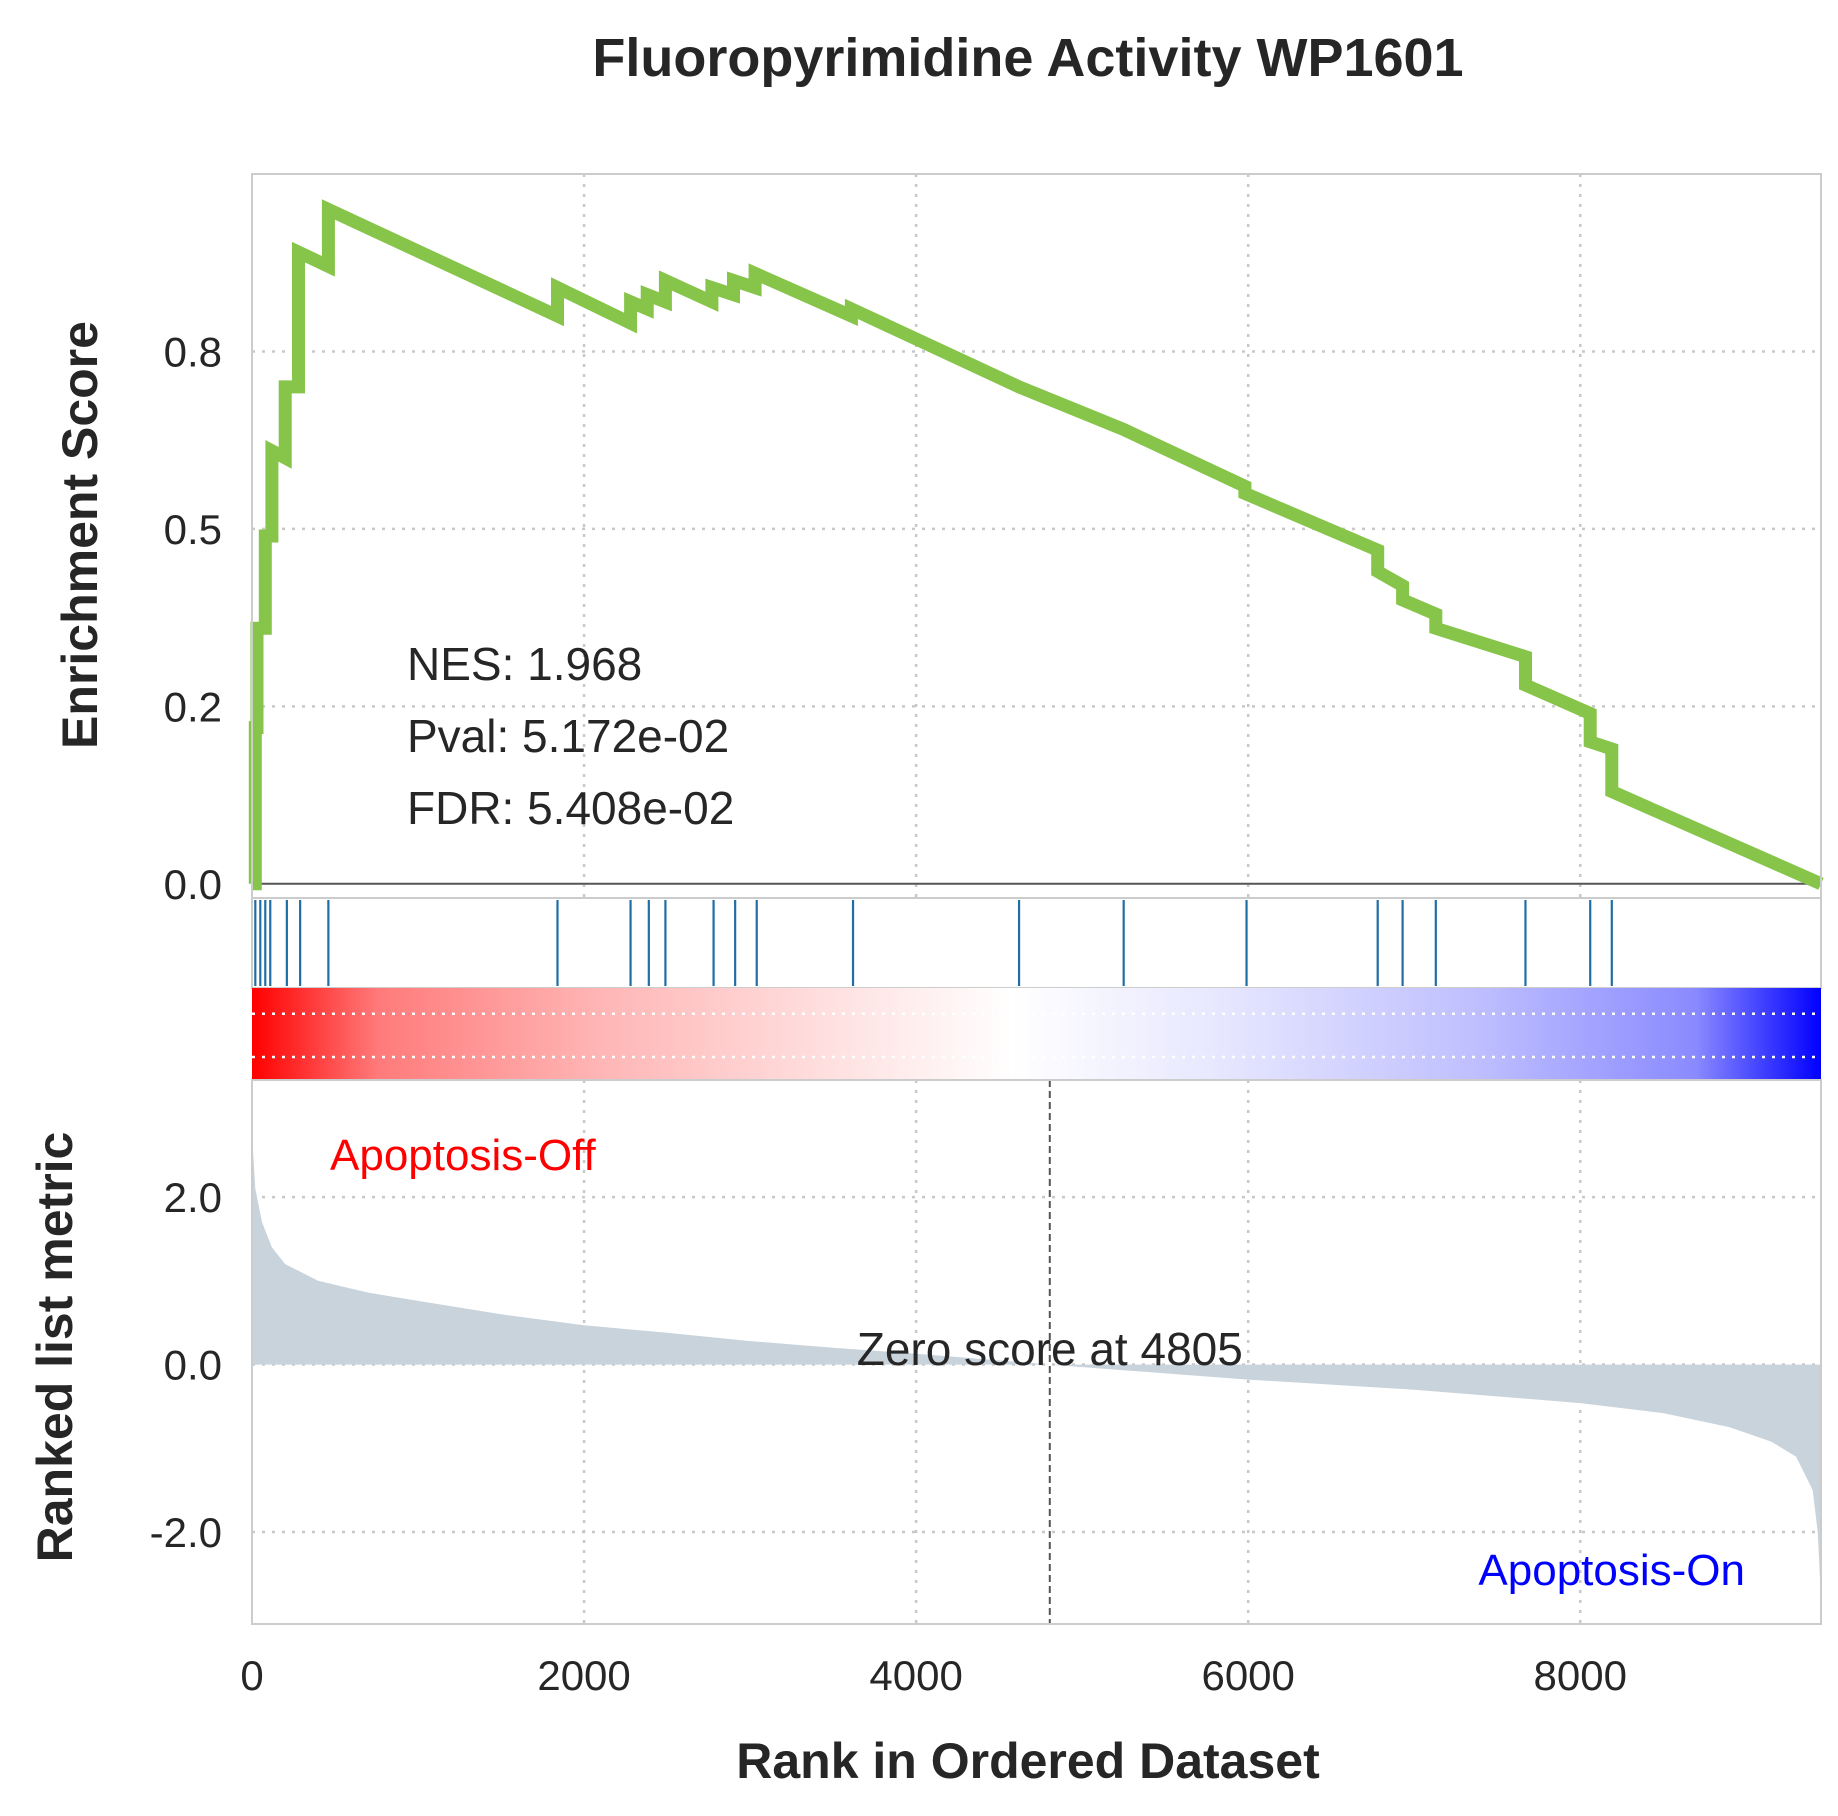  What do you see at coordinates (55, 1347) in the screenshot?
I see `ranked-metric-y-axis-label: Ranked list metric` at bounding box center [55, 1347].